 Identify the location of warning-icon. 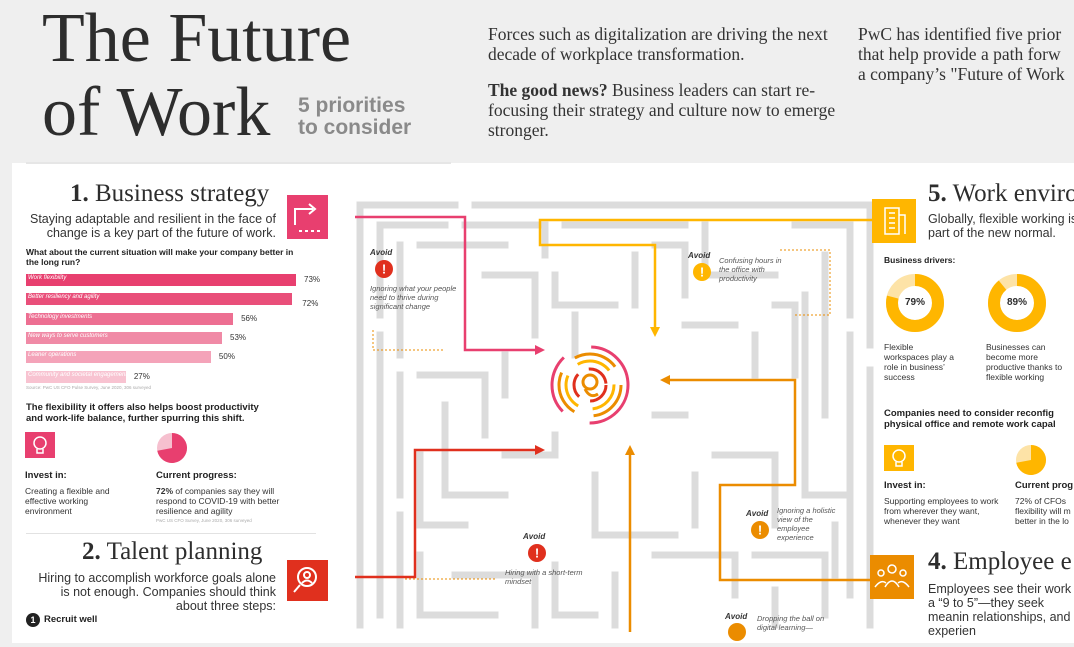
(737, 632).